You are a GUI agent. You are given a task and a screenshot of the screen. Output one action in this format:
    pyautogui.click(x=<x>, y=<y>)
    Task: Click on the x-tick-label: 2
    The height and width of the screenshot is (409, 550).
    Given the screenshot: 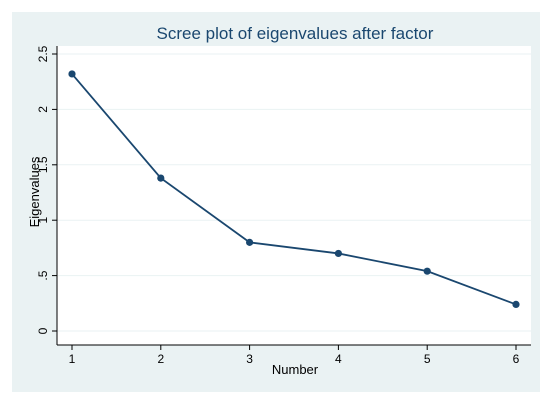 What is the action you would take?
    pyautogui.click(x=160, y=359)
    